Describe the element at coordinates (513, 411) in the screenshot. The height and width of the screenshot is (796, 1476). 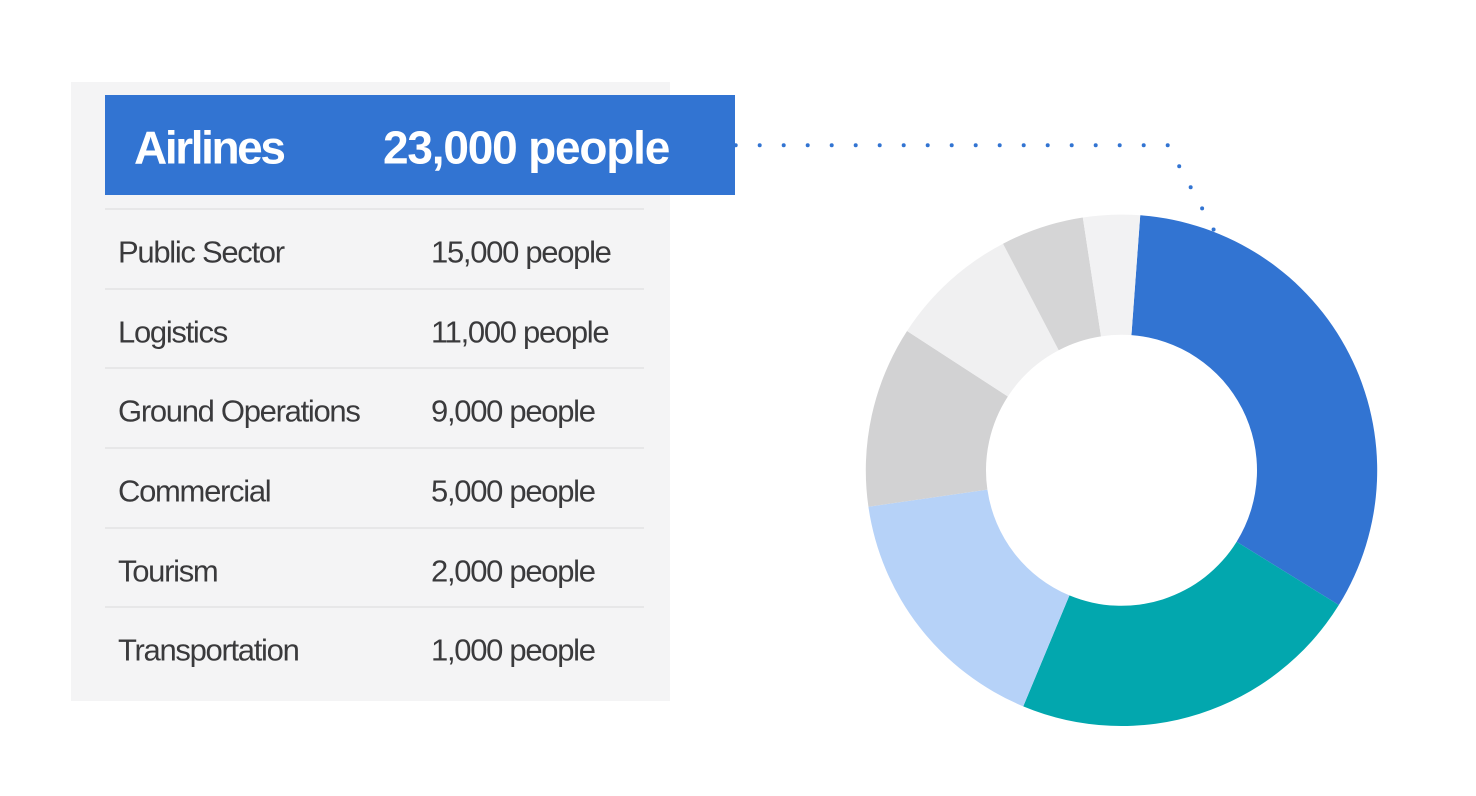
I see `row-value: 9,000 people` at that location.